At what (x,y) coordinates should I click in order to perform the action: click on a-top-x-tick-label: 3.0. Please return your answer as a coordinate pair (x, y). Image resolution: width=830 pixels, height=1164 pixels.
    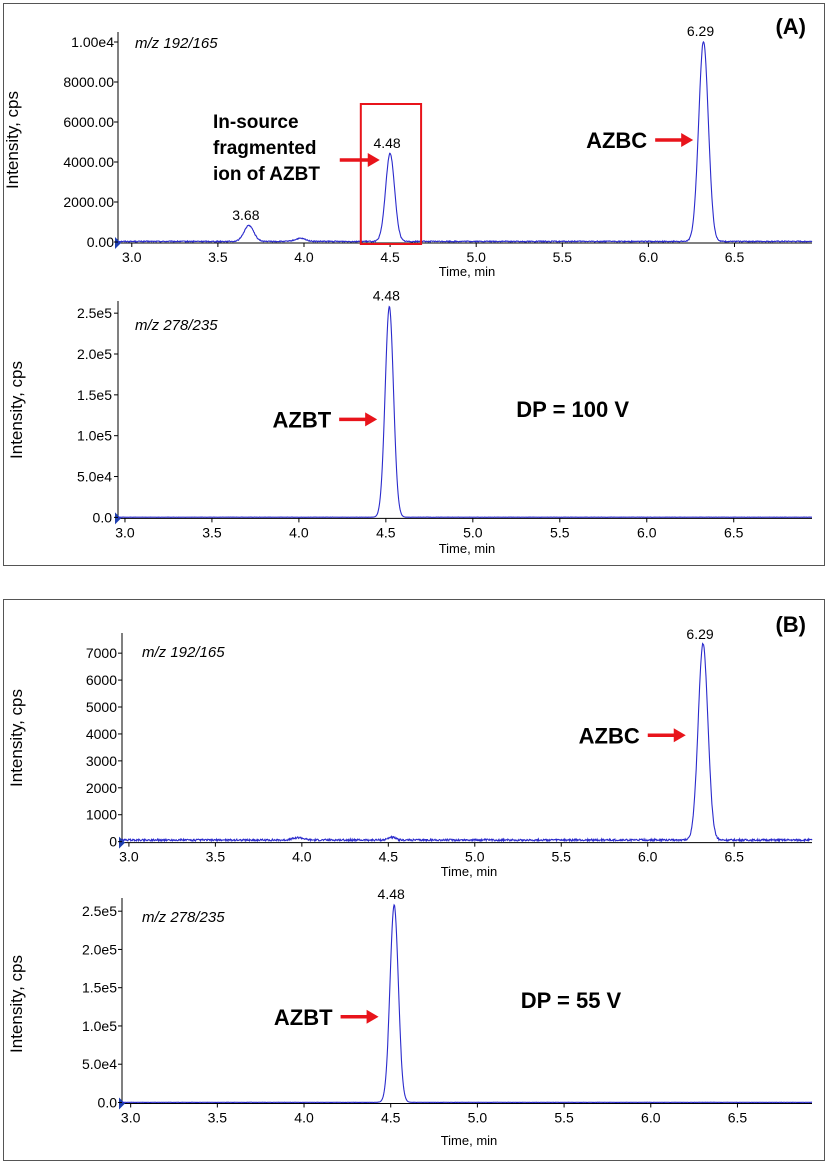
    Looking at the image, I should click on (132, 257).